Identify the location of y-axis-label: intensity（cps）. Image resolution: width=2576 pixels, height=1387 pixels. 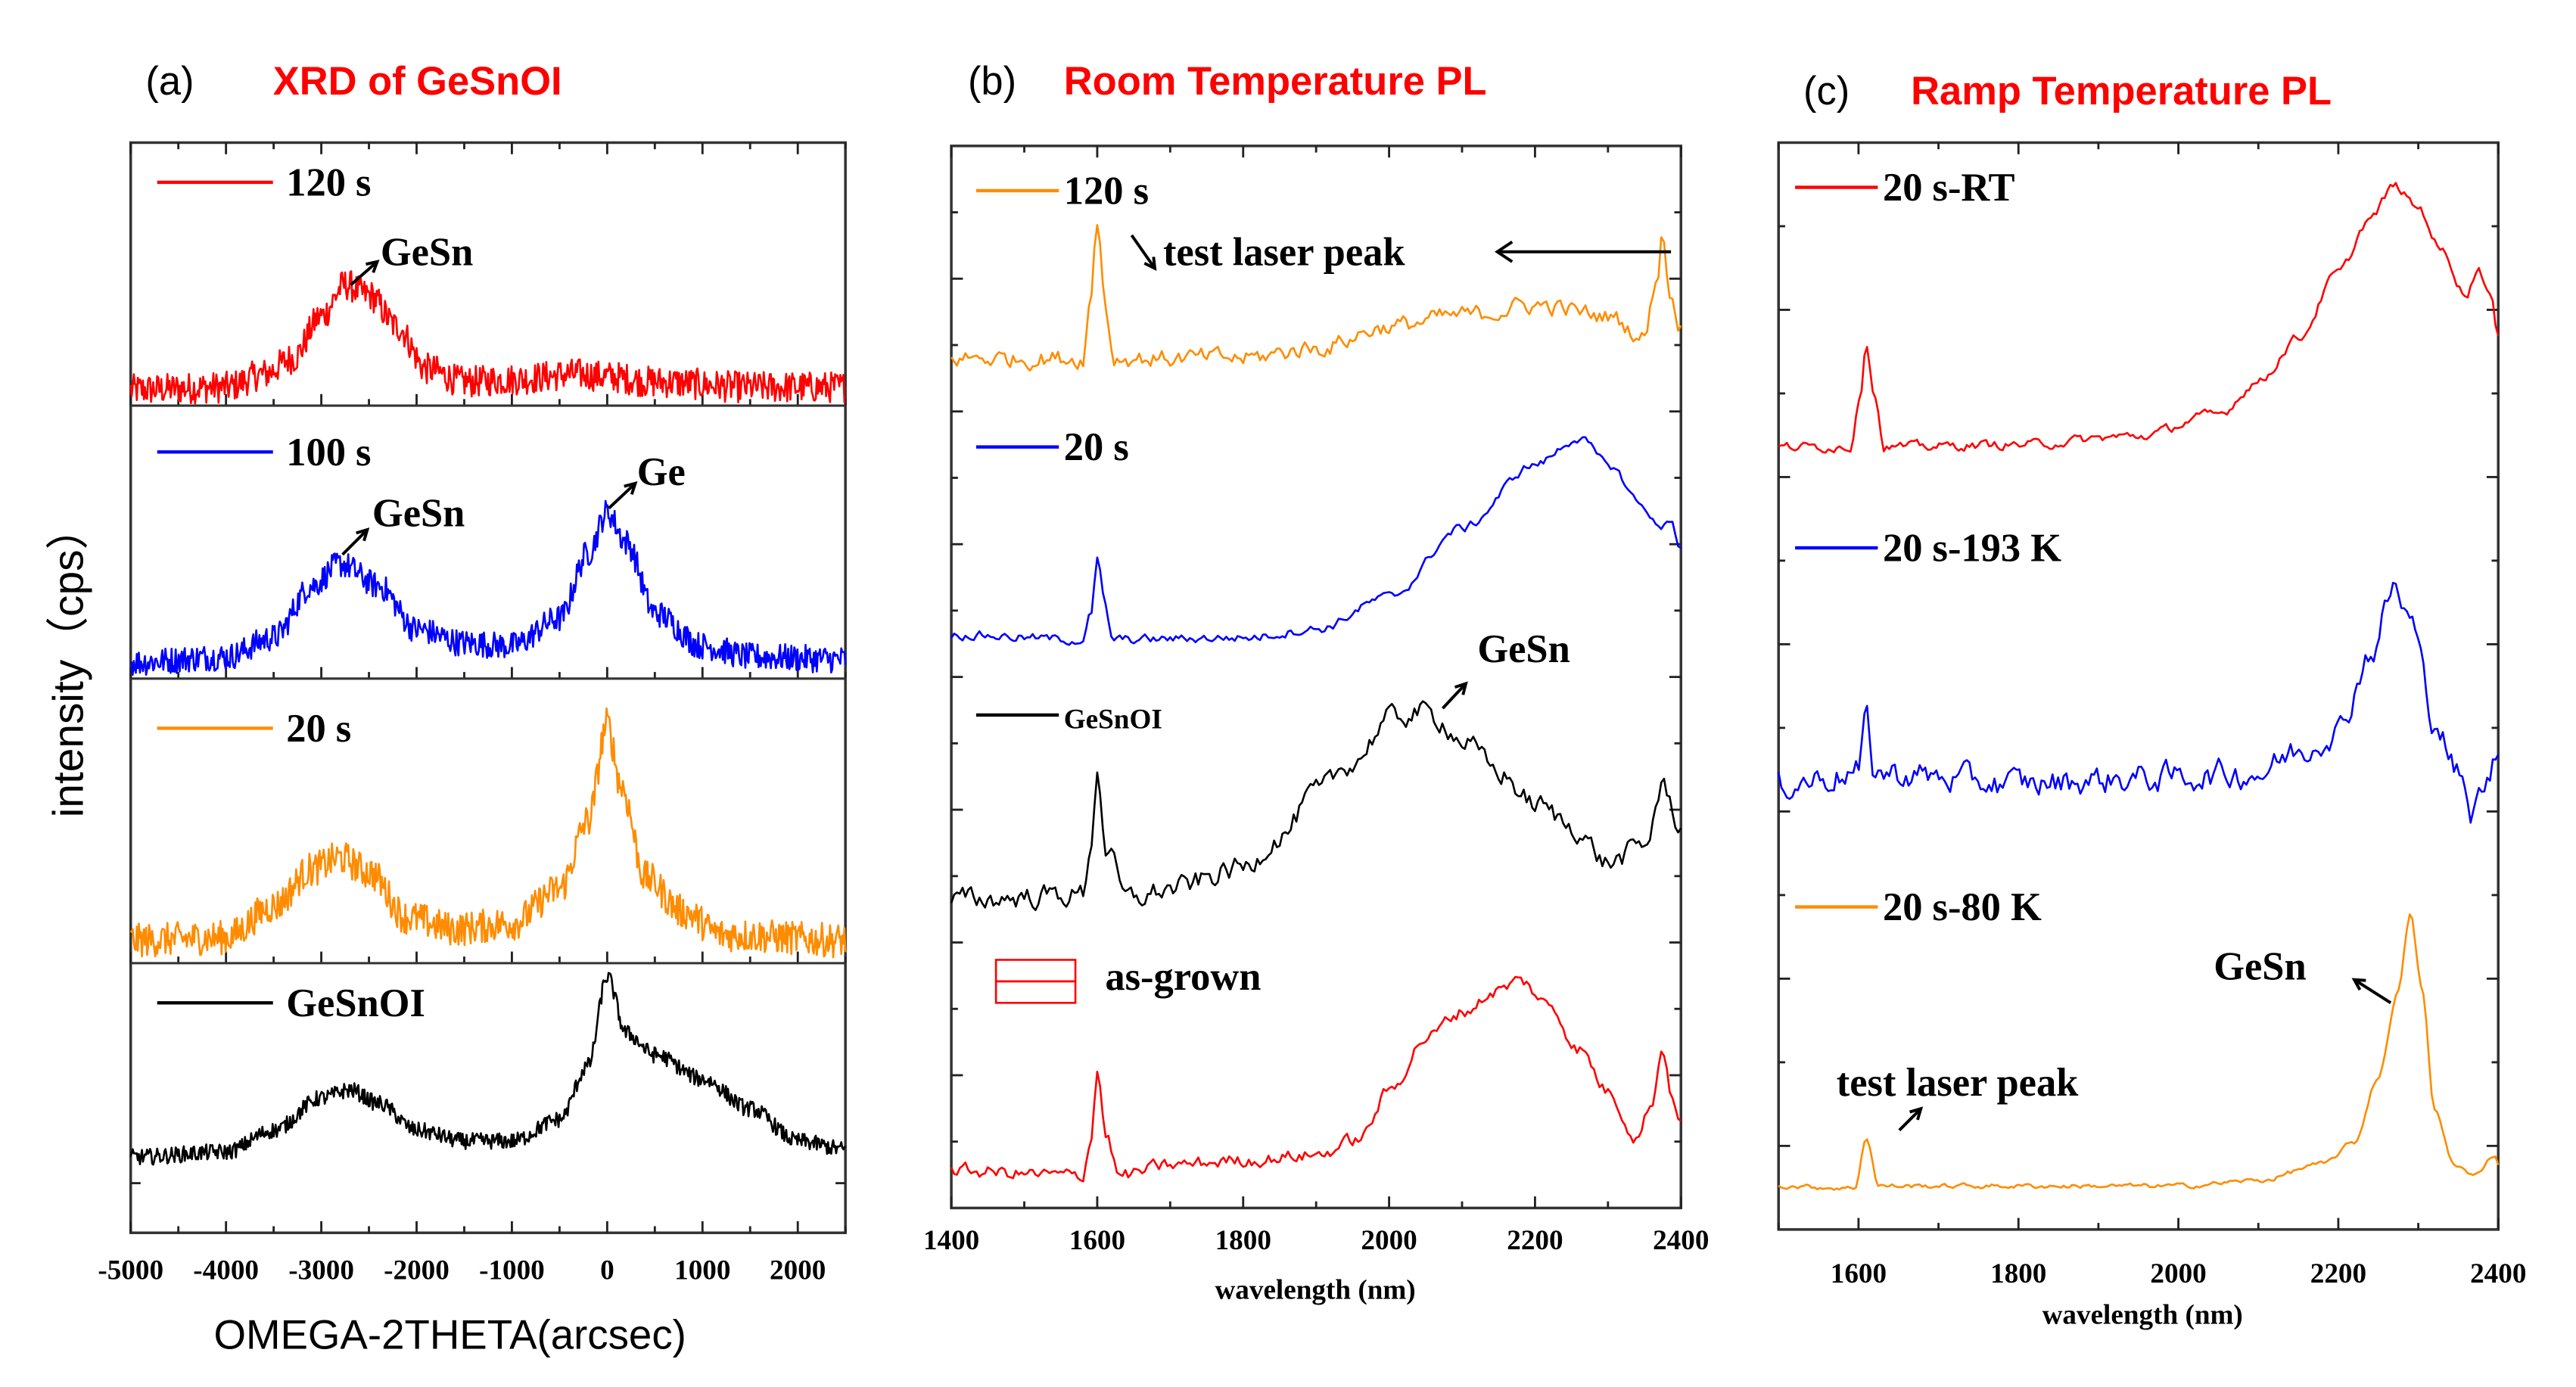
(68, 663).